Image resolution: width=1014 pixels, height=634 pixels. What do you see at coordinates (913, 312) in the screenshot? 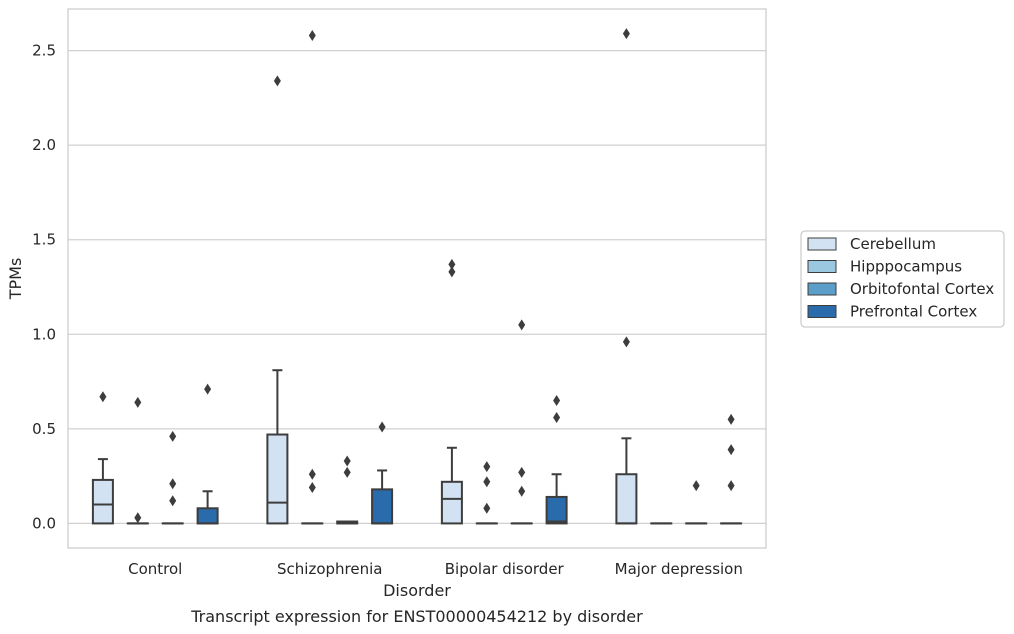
I see `legend-label: Prefrontal Cortex` at bounding box center [913, 312].